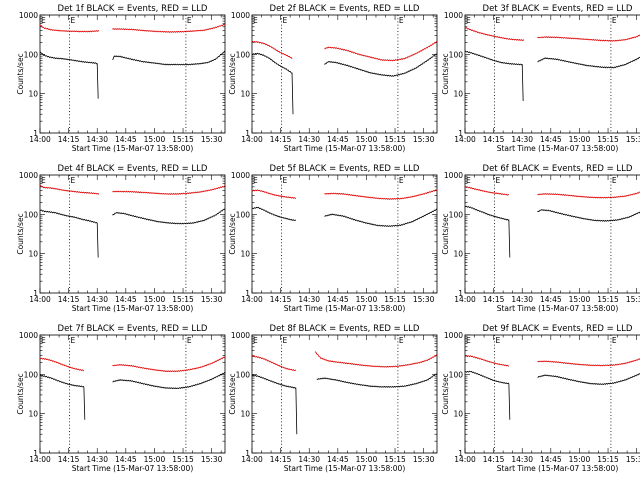  Describe the element at coordinates (558, 9) in the screenshot. I see `panel-title: Det 3f BLACK = Events, RED = LLD` at that location.